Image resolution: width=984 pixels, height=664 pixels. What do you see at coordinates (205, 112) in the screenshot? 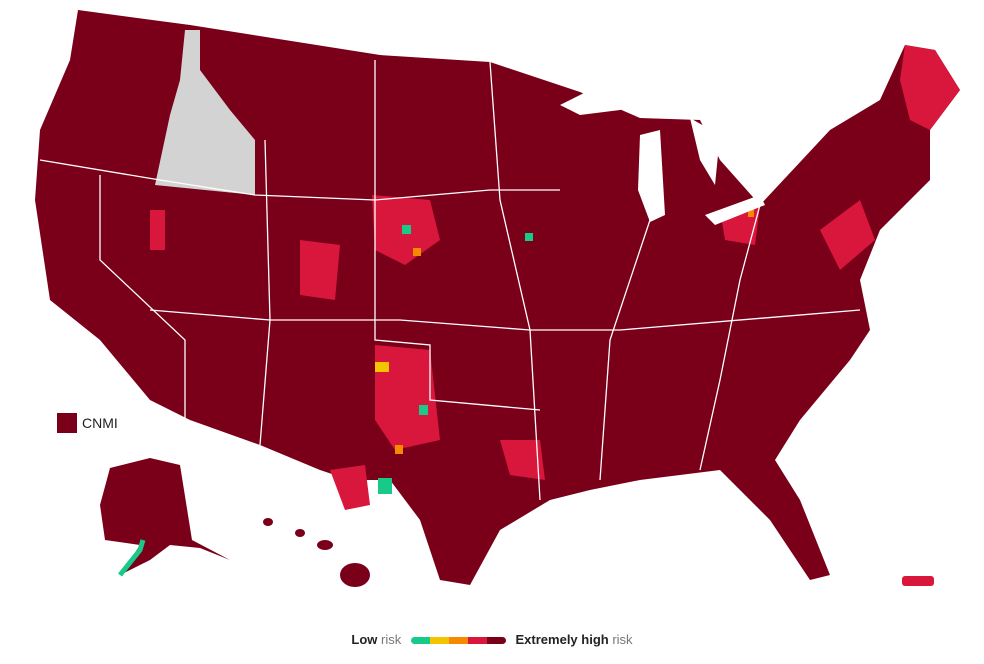
I see `idaho` at bounding box center [205, 112].